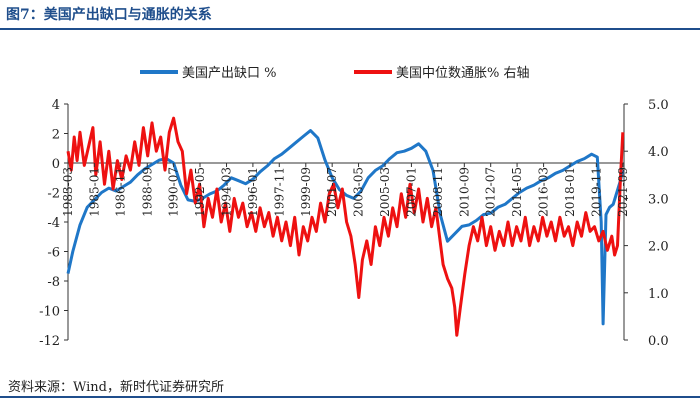  What do you see at coordinates (116, 387) in the screenshot?
I see `source-note: 资料来源：Wind，新时代证券研究所` at bounding box center [116, 387].